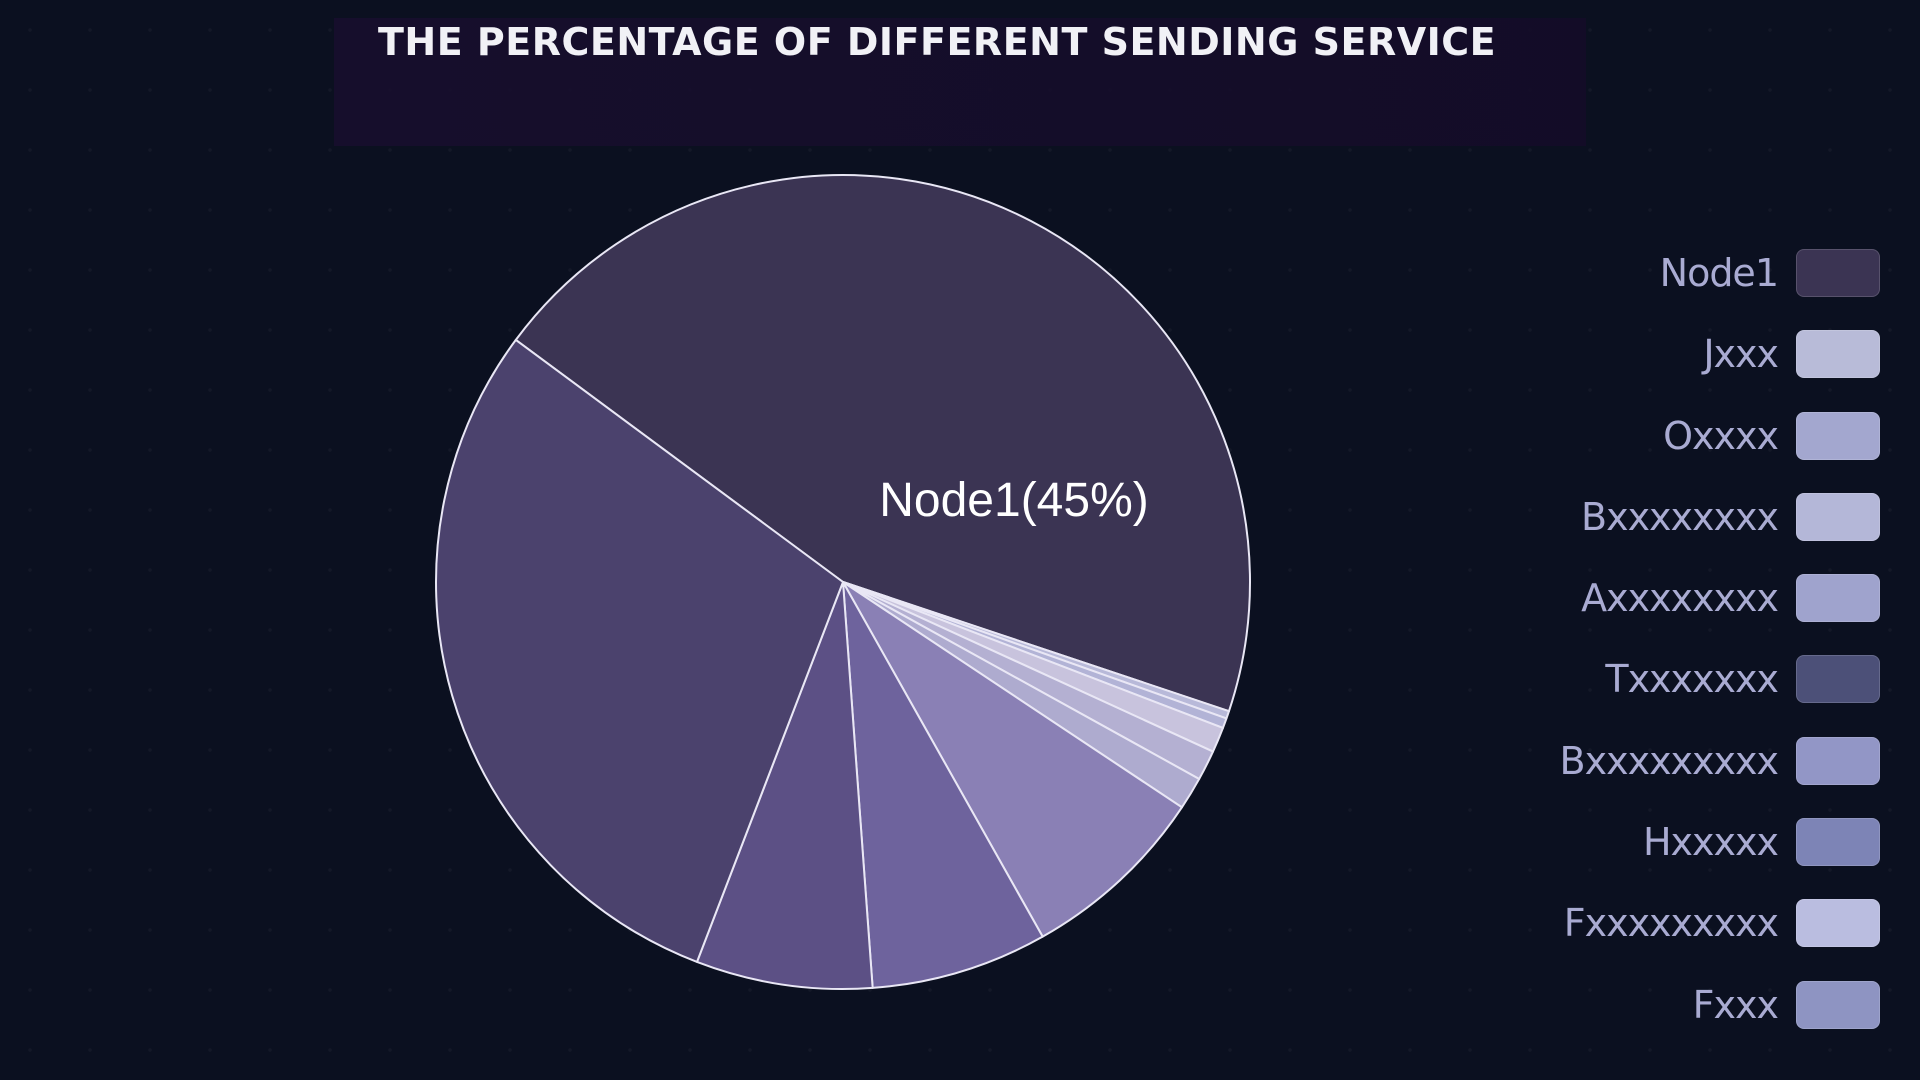 Image resolution: width=1920 pixels, height=1080 pixels. What do you see at coordinates (1670, 1005) in the screenshot?
I see `legend-item-fxxx: Fxxx` at bounding box center [1670, 1005].